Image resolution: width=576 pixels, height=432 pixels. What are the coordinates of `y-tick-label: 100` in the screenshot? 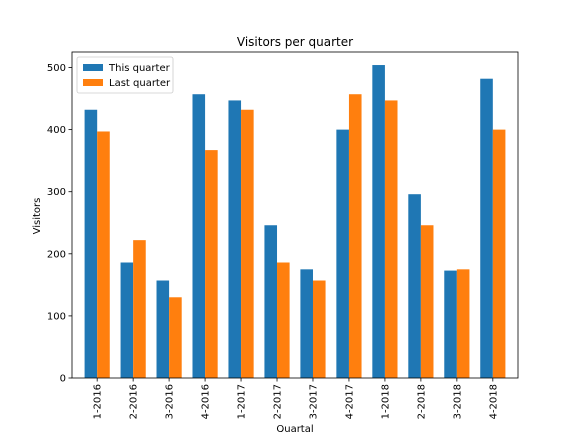 It's located at (56, 316).